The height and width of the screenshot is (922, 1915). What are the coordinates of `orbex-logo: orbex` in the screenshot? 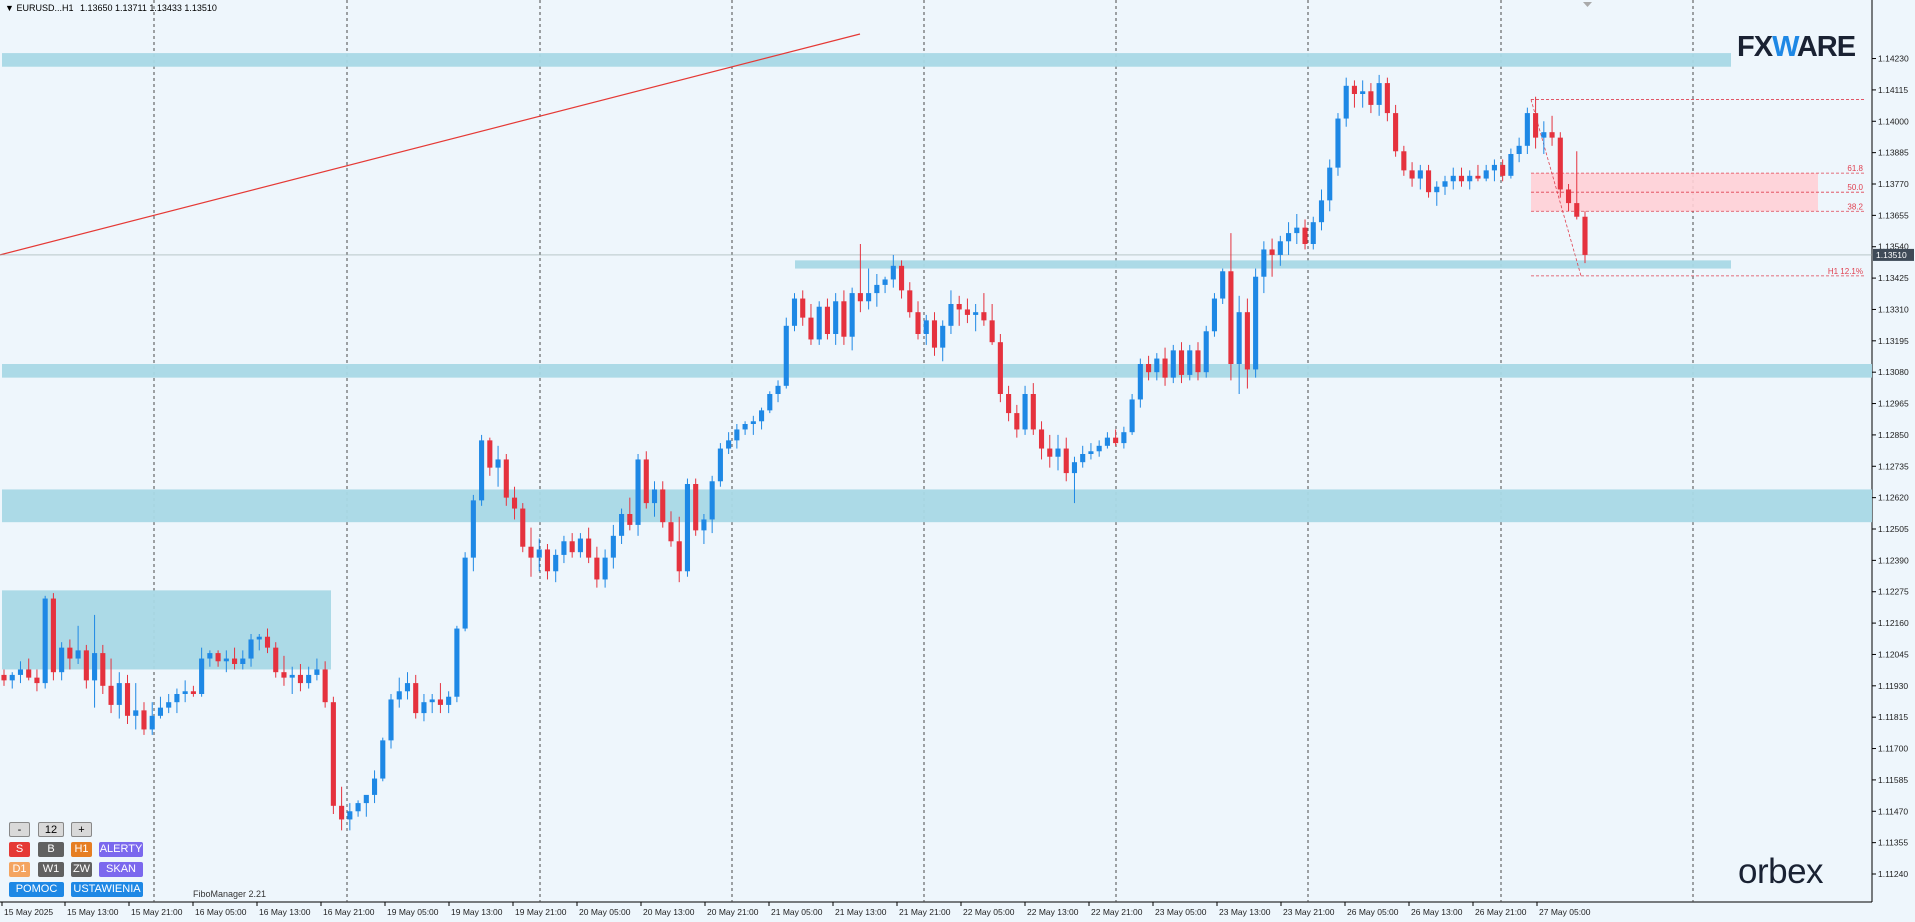 It's located at (1781, 872).